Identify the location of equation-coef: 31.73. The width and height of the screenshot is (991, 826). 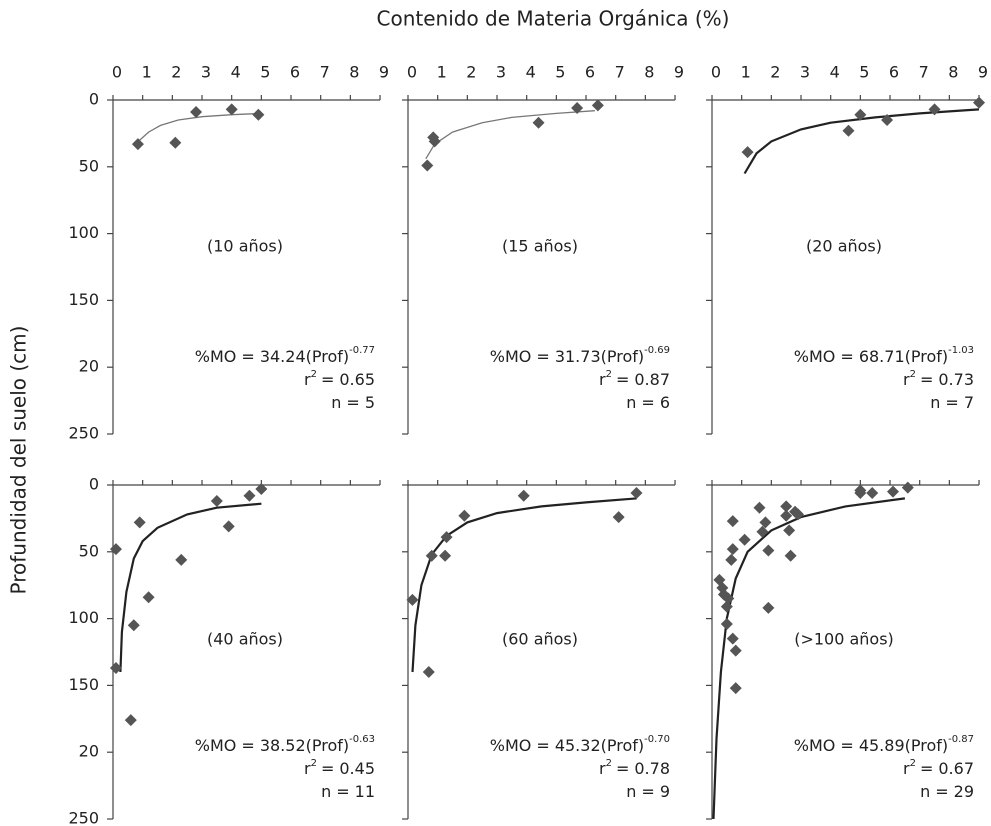
(578, 356).